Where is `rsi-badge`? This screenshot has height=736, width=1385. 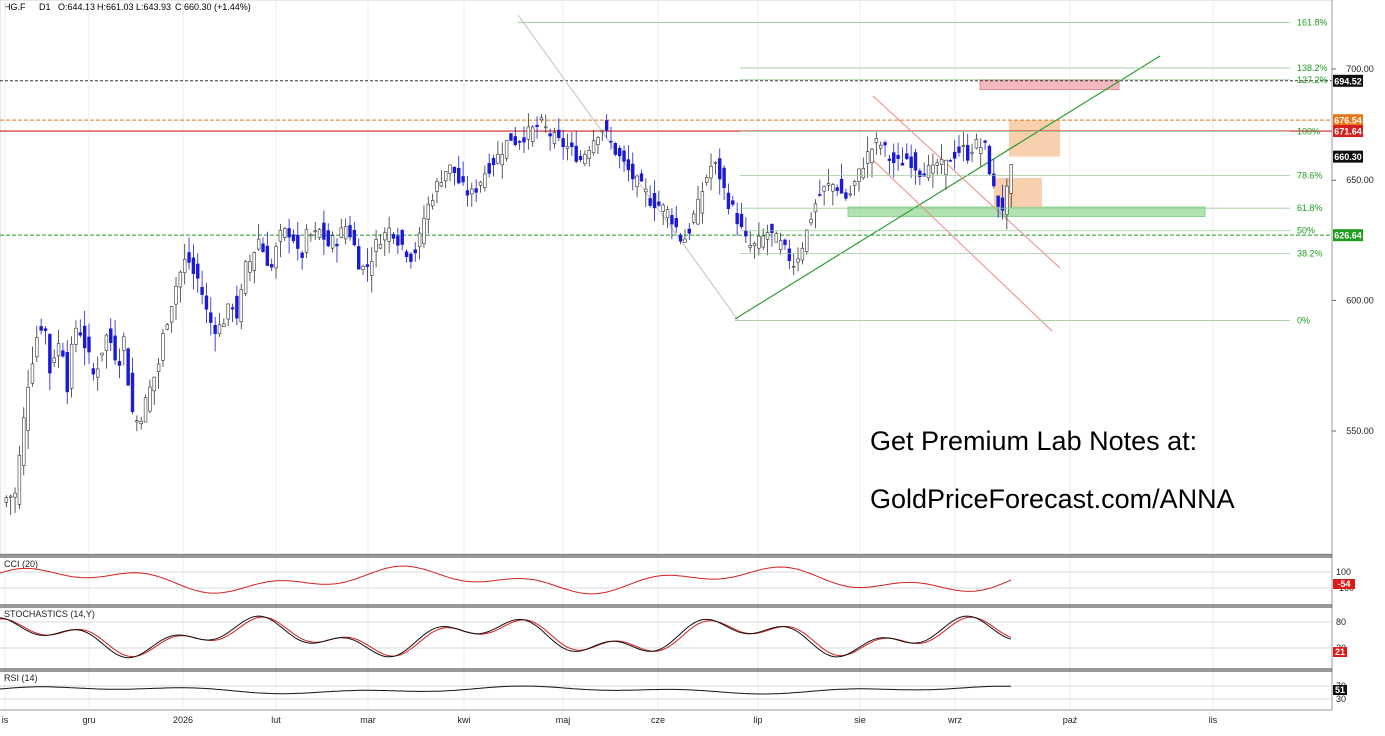
rsi-badge is located at coordinates (1340, 690).